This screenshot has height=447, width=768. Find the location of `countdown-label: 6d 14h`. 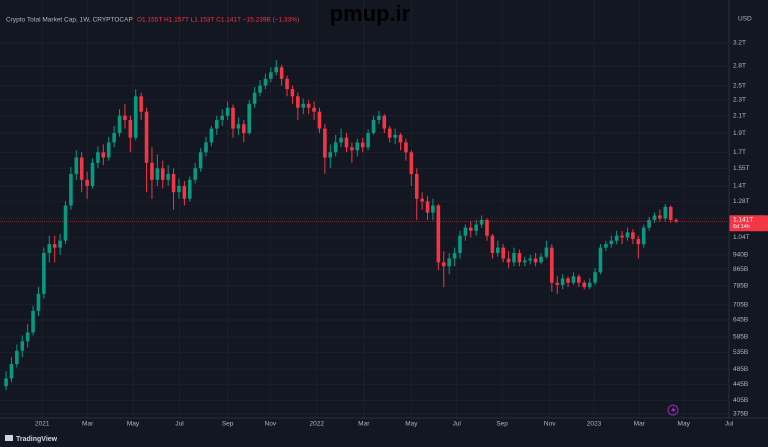

countdown-label: 6d 14h is located at coordinates (741, 227).